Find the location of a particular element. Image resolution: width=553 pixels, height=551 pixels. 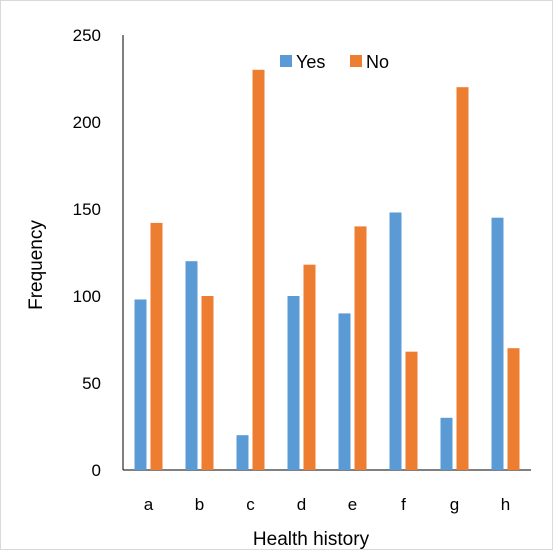

legend-item-yes: Yes is located at coordinates (302, 62).